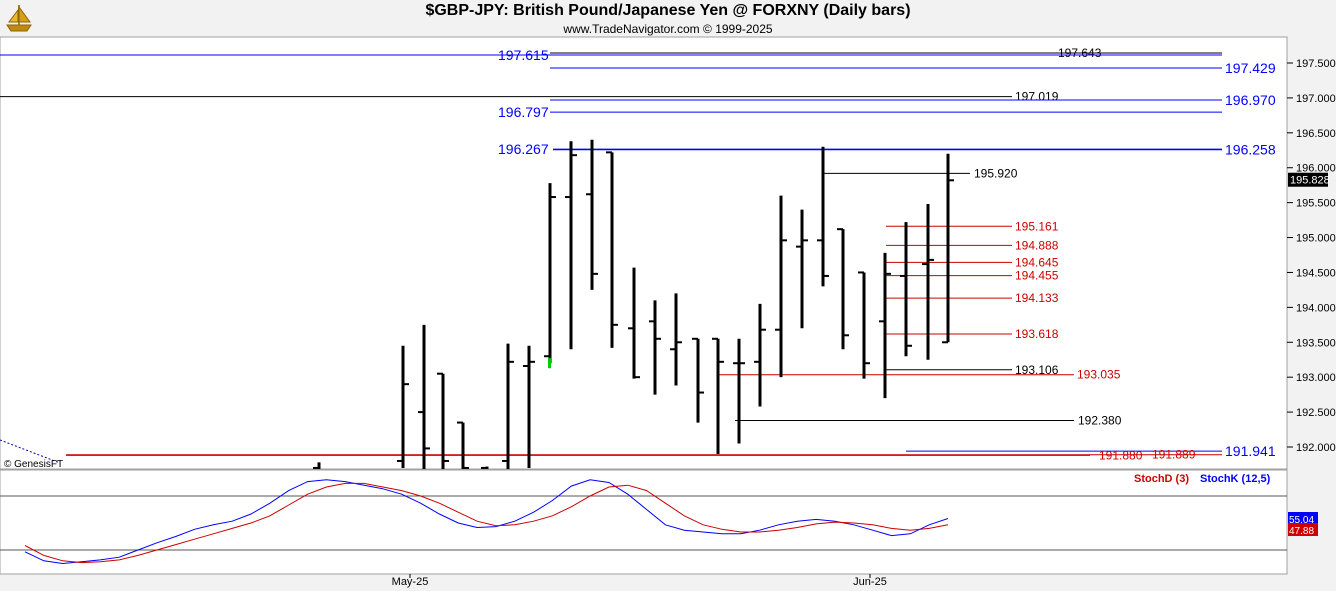  What do you see at coordinates (1316, 134) in the screenshot?
I see `y-tick-label: 196.500` at bounding box center [1316, 134].